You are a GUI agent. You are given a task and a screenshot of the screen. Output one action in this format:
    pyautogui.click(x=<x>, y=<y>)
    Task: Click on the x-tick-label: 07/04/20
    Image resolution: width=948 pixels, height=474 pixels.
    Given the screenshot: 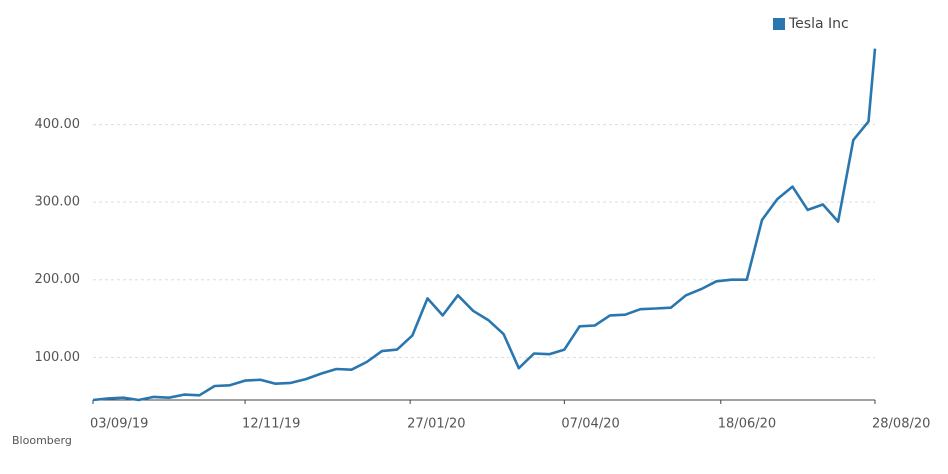 What is the action you would take?
    pyautogui.click(x=590, y=424)
    